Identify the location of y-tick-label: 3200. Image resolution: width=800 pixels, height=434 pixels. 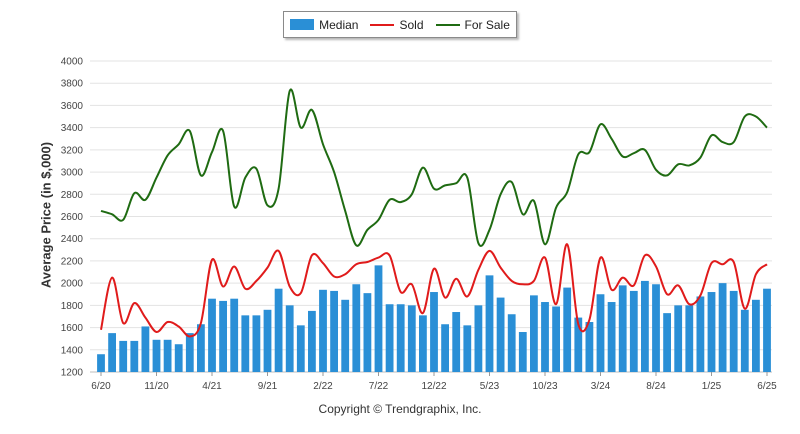
(72, 150).